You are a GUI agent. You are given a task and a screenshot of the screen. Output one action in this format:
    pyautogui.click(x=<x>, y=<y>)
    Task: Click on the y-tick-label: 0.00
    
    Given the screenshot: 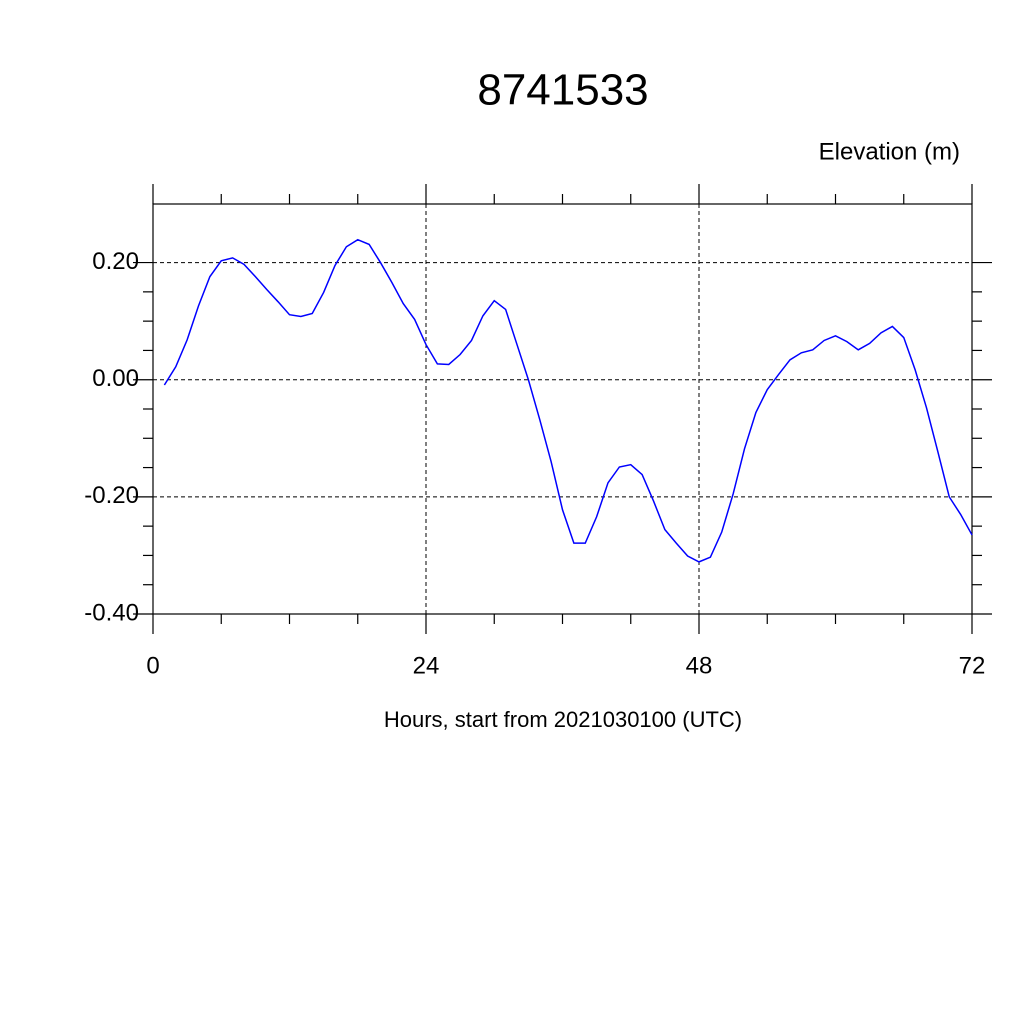 What is the action you would take?
    pyautogui.click(x=115, y=378)
    